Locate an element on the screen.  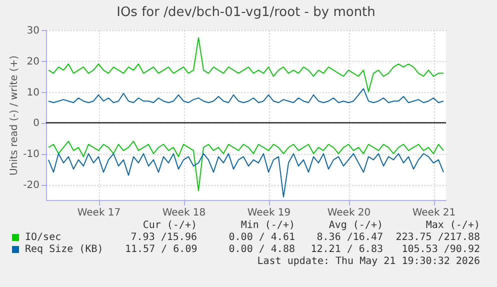
x-tick-label: Week 19 is located at coordinates (269, 213).